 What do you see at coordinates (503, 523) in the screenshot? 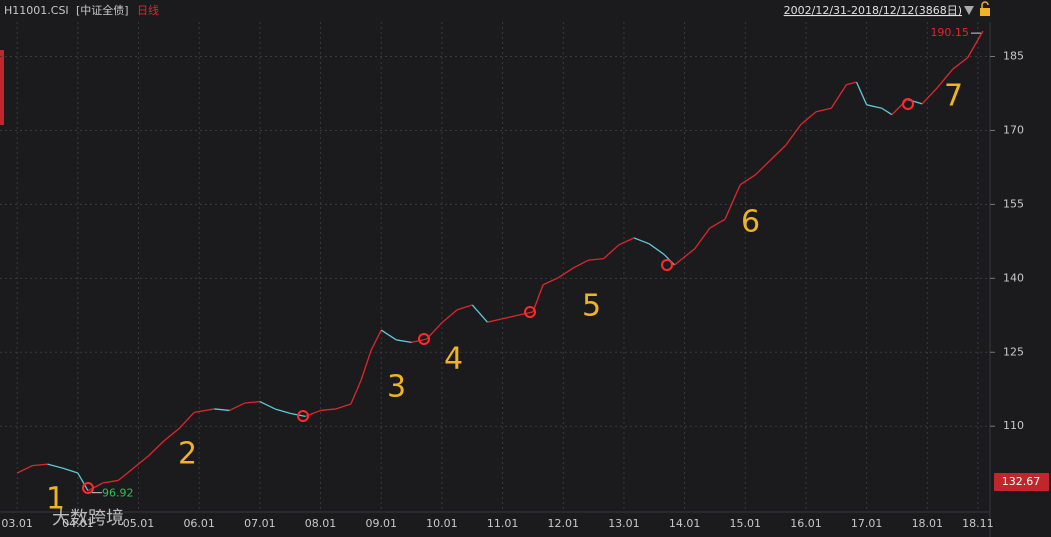
I see `x-tick-label: 11.01` at bounding box center [503, 523].